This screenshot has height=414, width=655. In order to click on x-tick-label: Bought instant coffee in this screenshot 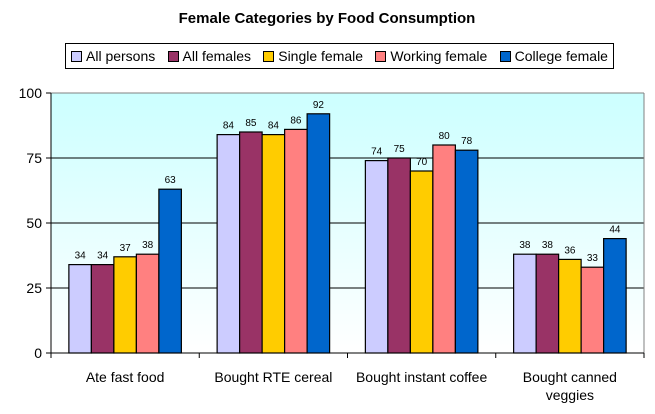, I will do `click(421, 377)`.